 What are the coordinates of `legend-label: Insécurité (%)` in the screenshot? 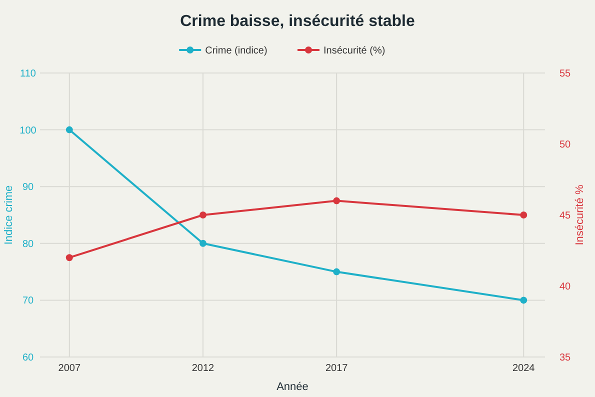 It's located at (355, 51).